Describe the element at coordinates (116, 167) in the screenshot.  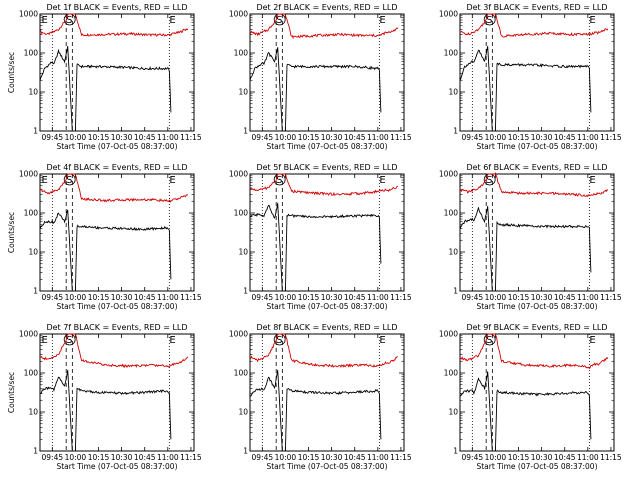
I see `p4-title: Det 4f BLACK = Events, RED = LLD` at that location.